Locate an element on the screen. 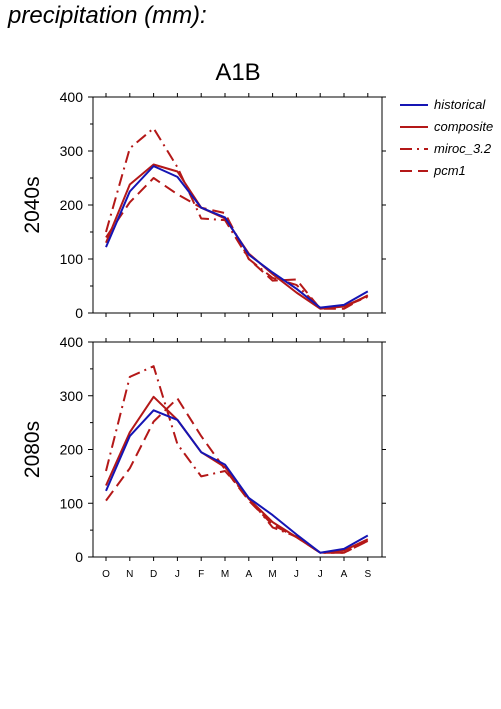  legend-item-historical: historical is located at coordinates (443, 104).